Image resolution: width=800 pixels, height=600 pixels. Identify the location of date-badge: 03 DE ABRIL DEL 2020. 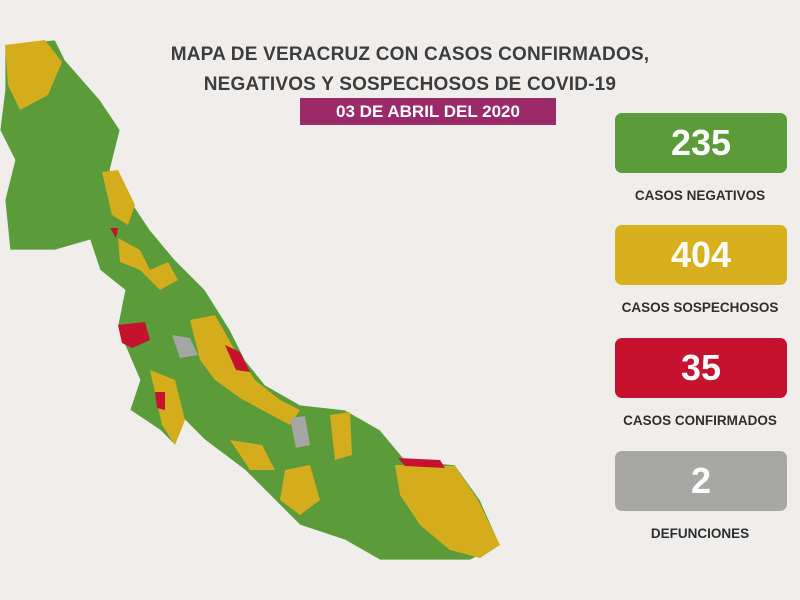
(428, 111).